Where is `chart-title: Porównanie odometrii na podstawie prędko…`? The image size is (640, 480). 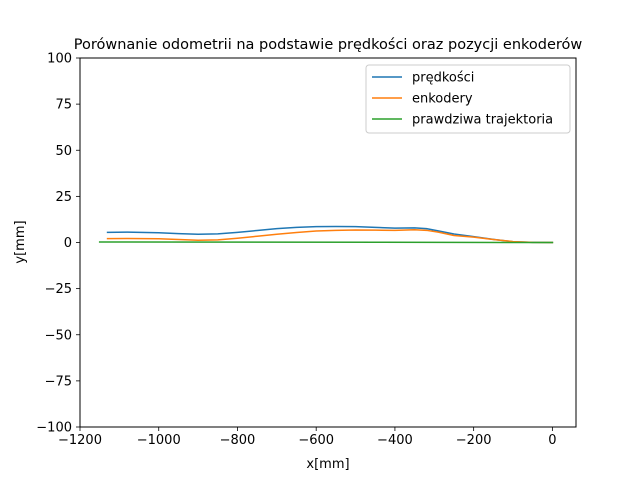
chart-title: Porównanie odometrii na podstawie prędko… is located at coordinates (328, 45).